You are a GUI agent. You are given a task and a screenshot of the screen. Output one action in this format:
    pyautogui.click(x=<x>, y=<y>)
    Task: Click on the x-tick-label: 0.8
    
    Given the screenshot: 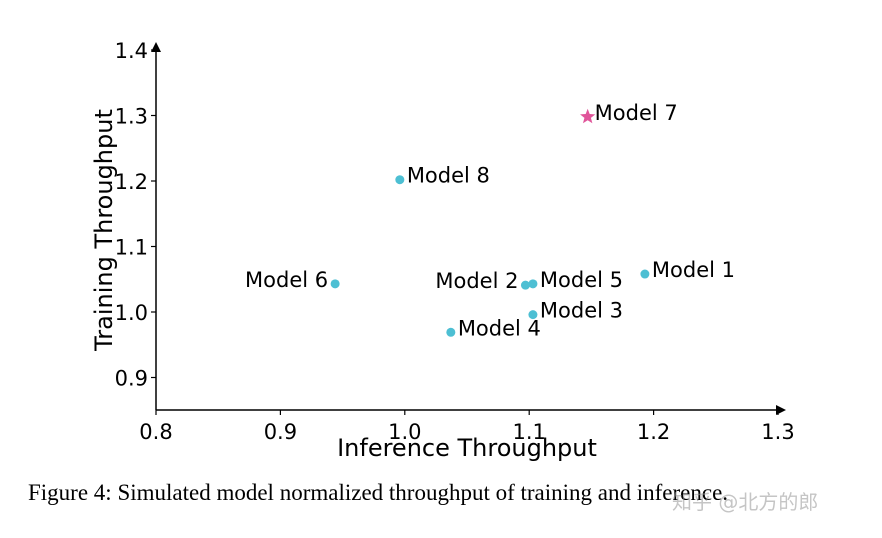 What is the action you would take?
    pyautogui.click(x=155, y=432)
    